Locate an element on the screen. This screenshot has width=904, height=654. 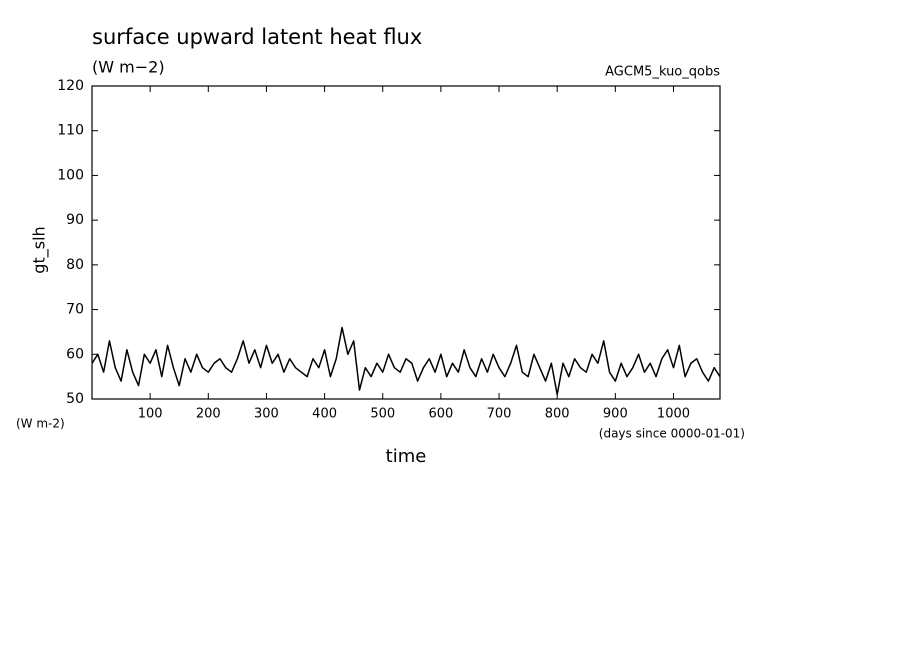
x-tick-label: 200 is located at coordinates (208, 414).